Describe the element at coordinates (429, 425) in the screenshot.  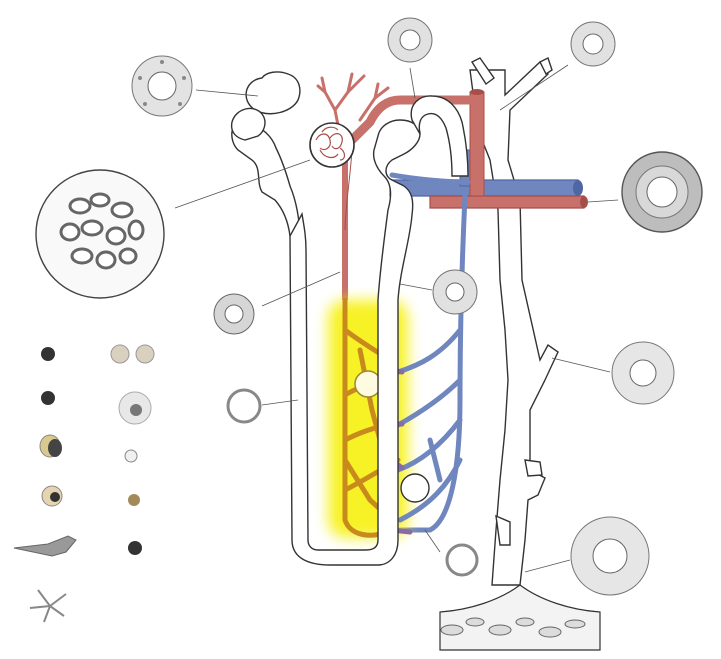
I see `vasa-recta-venous` at that location.